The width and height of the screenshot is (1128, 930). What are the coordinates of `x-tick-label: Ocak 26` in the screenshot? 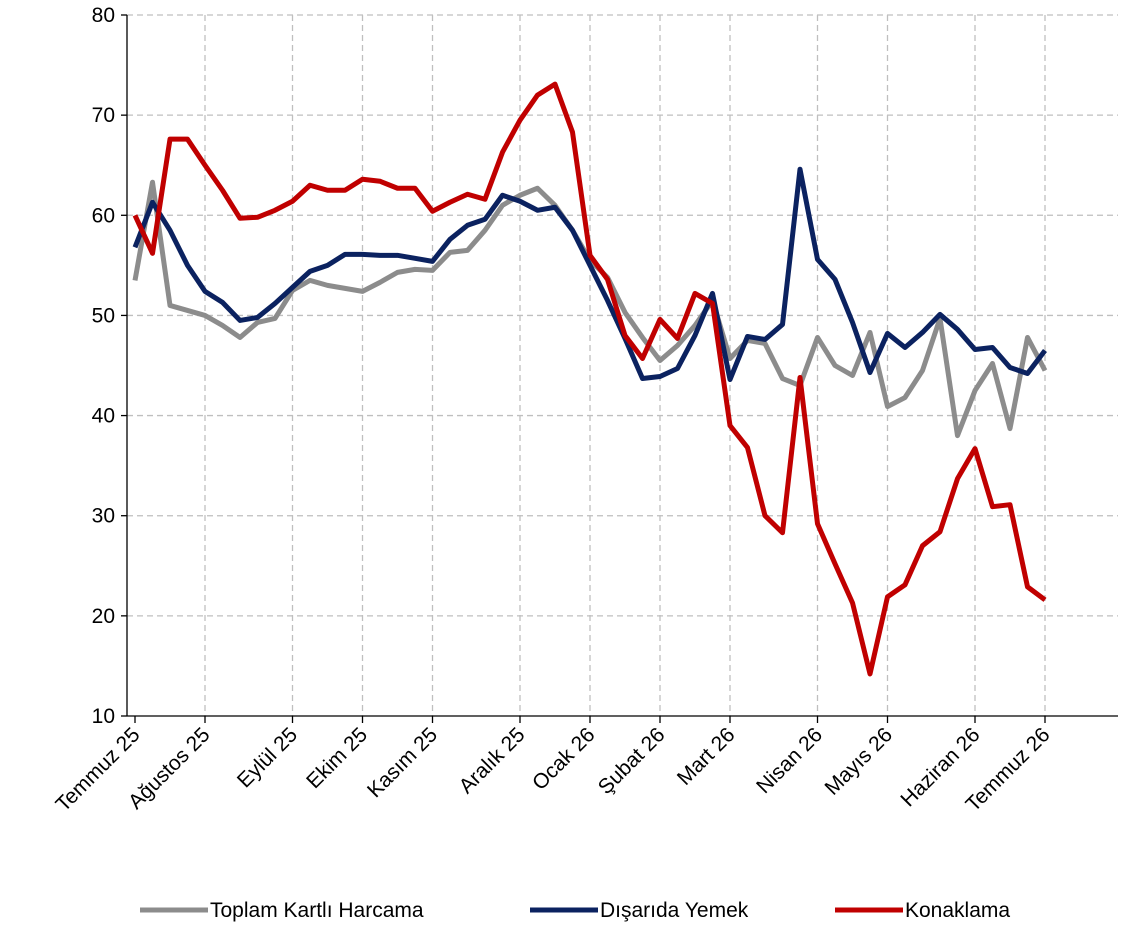 It's located at (564, 759).